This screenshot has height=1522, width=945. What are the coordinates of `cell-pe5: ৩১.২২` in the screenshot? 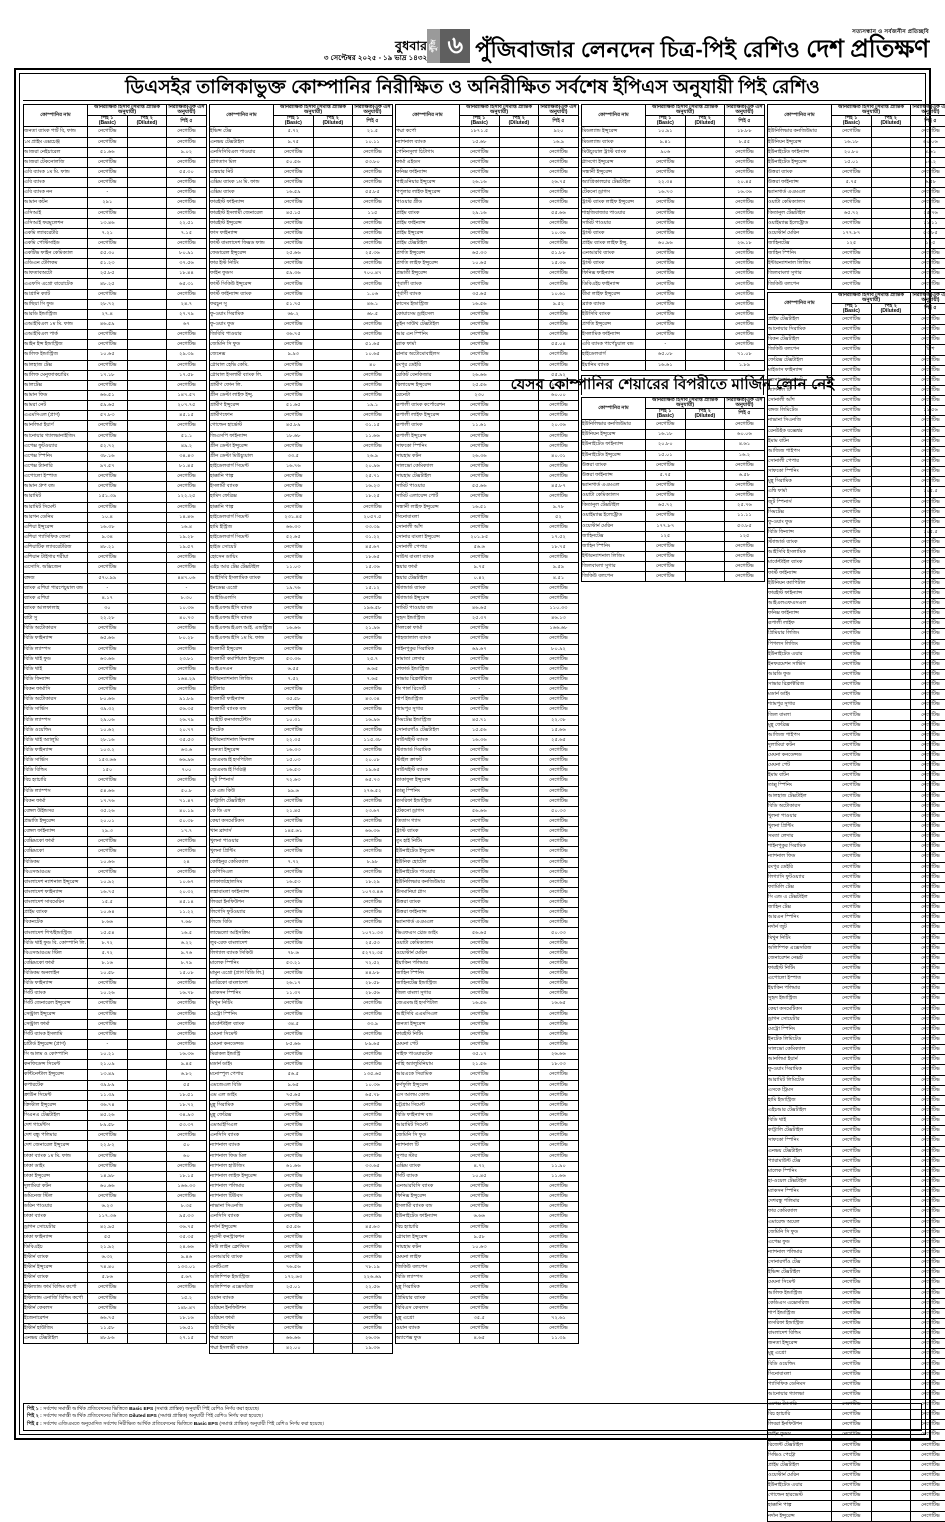 It's located at (373, 538).